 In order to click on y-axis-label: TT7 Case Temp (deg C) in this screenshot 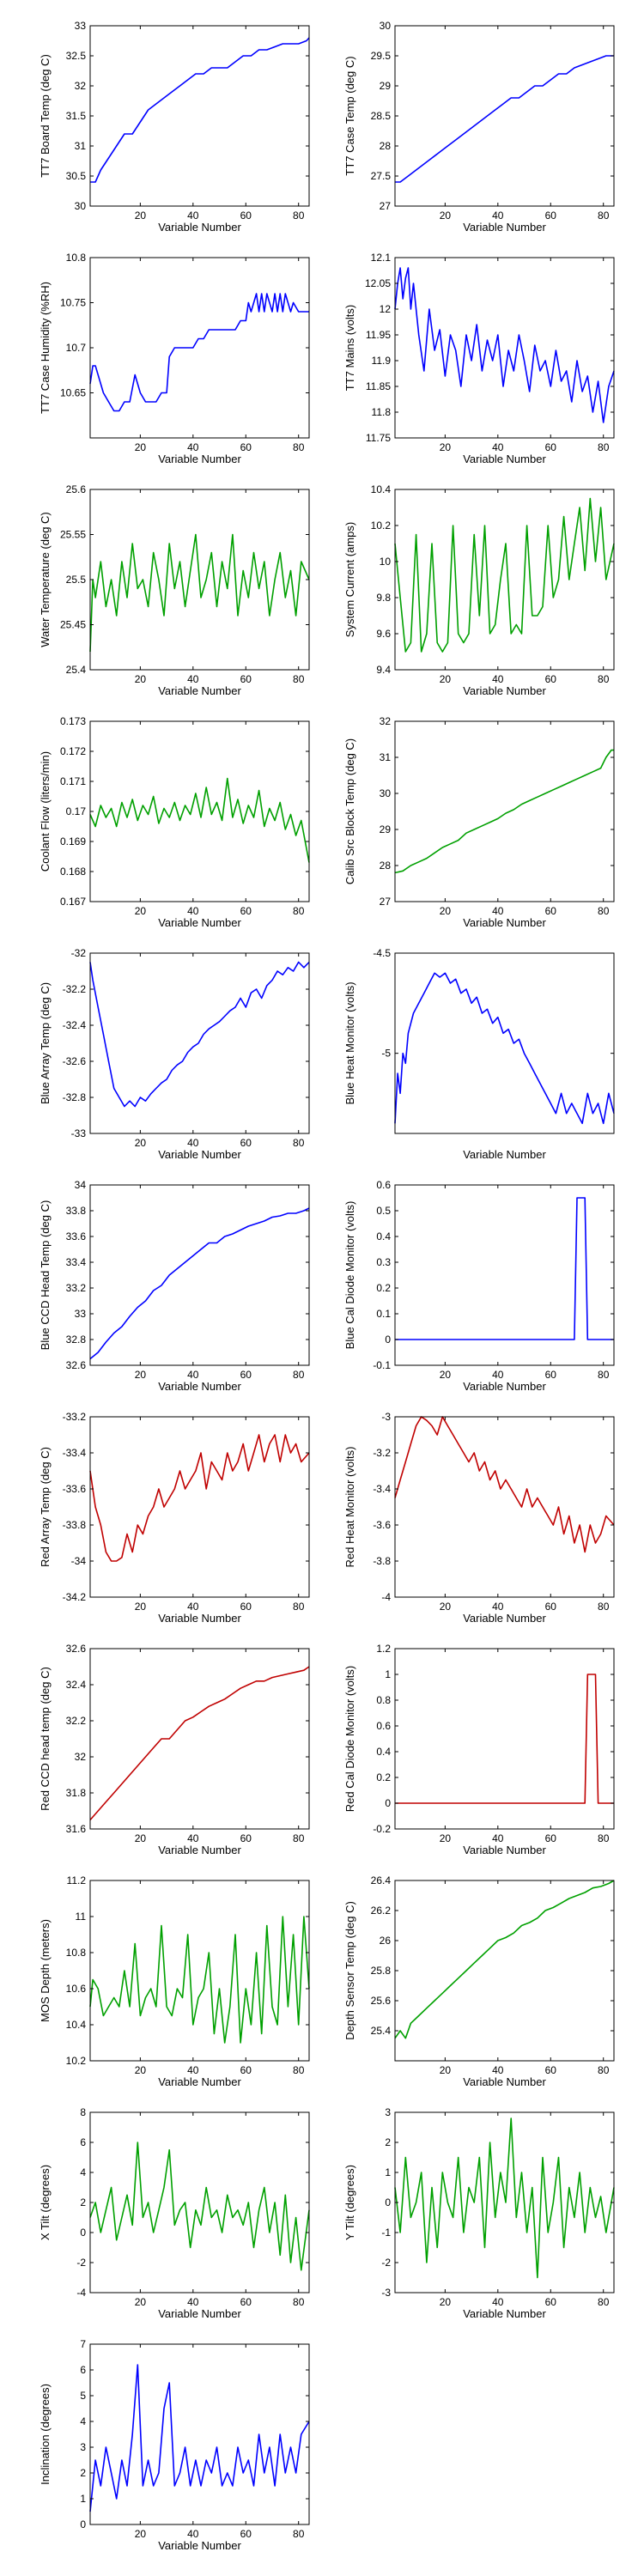, I will do `click(349, 116)`.